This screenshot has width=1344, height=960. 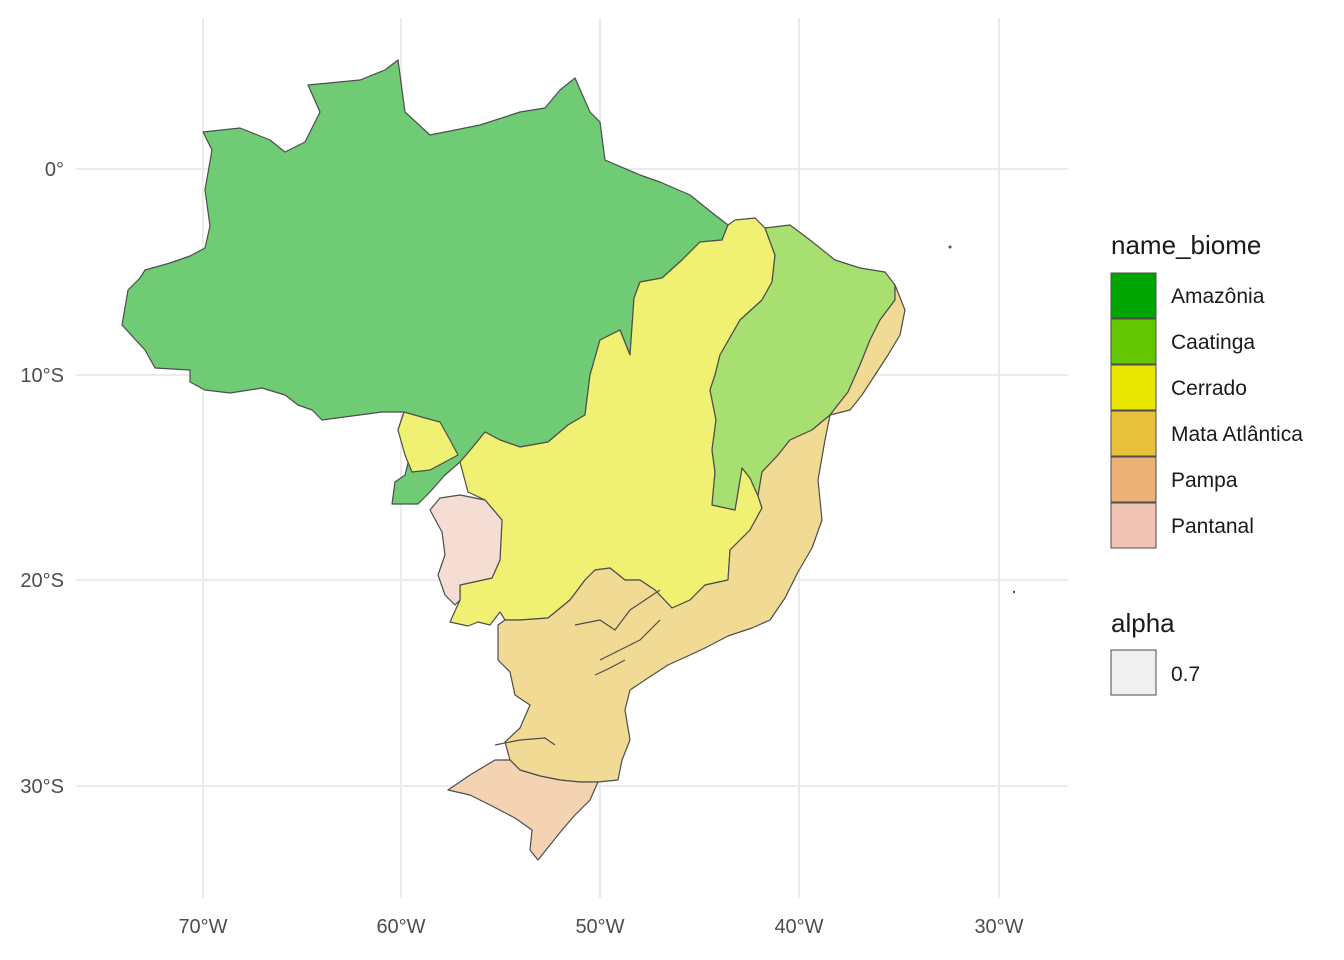 I want to click on biome-boundary-detail, so click(x=577, y=667).